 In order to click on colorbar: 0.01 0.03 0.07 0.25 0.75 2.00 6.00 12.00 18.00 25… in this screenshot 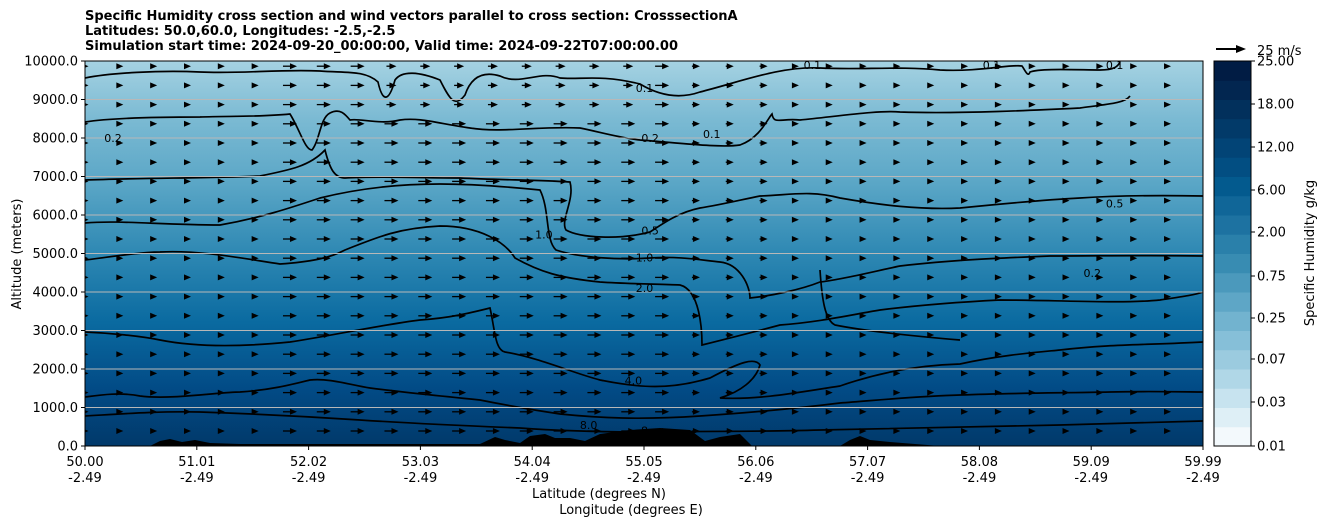, I will do `click(1253, 255)`.